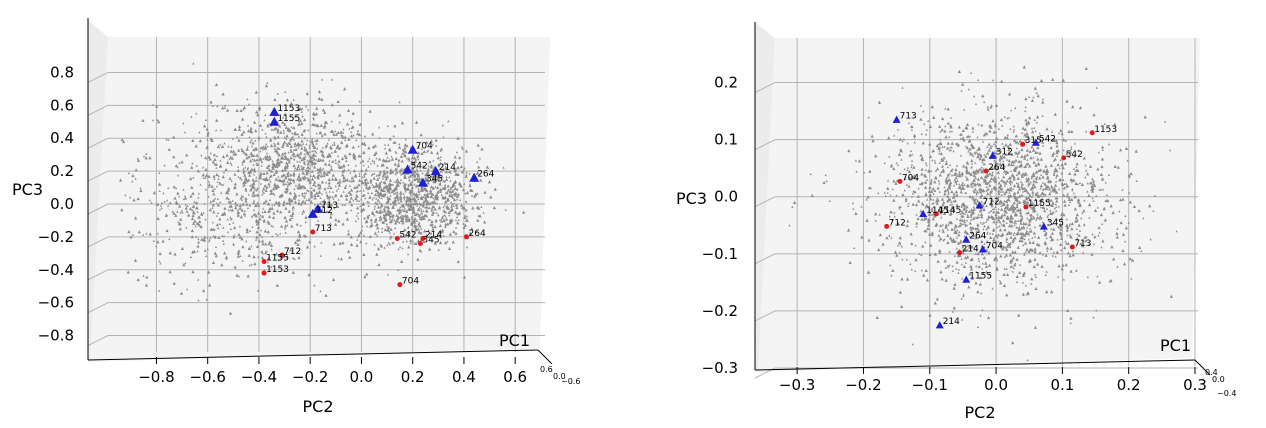 This screenshot has width=1266, height=428. Describe the element at coordinates (1220, 383) in the screenshot. I see `right-z-ticks: 0.40.0−0.4` at that location.